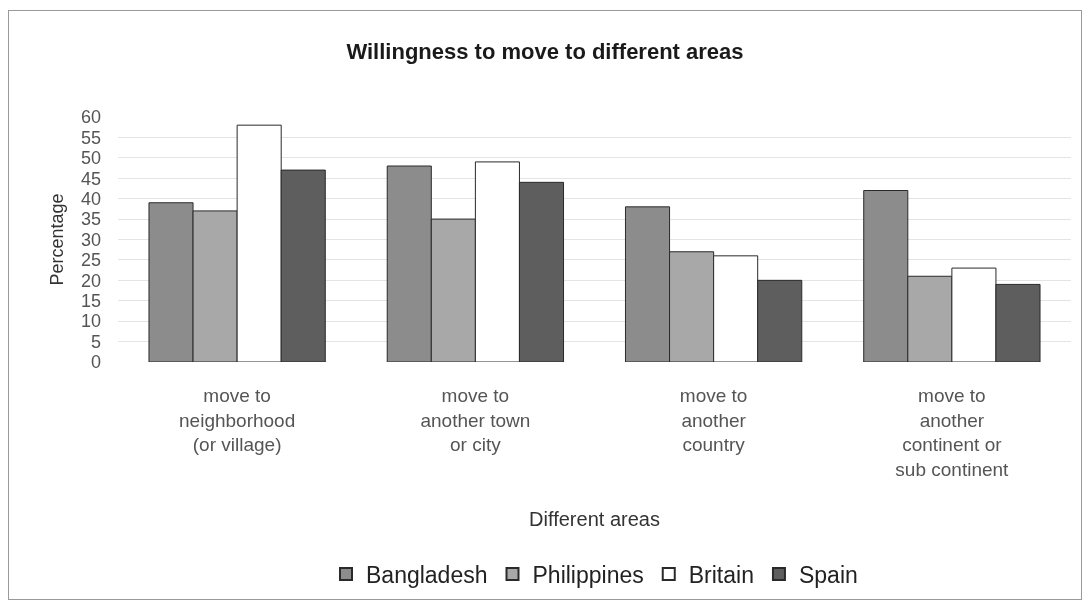  I want to click on y-tick-label: 55, so click(90, 137).